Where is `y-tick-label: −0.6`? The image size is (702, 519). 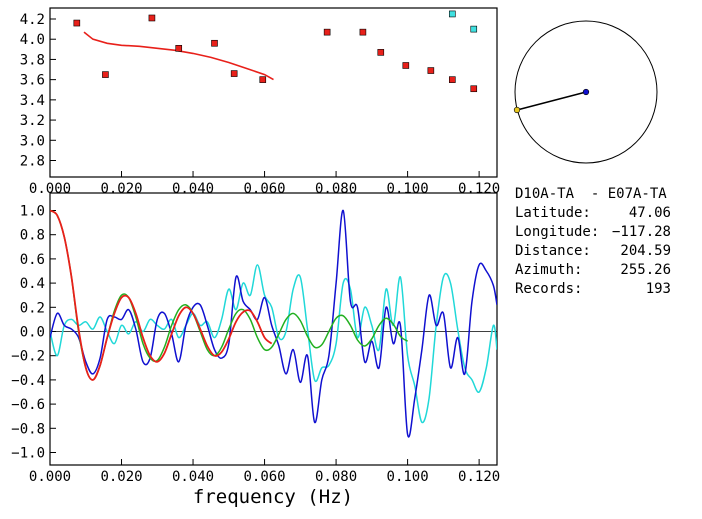
y-tick-label: −0.6 is located at coordinates (28, 405).